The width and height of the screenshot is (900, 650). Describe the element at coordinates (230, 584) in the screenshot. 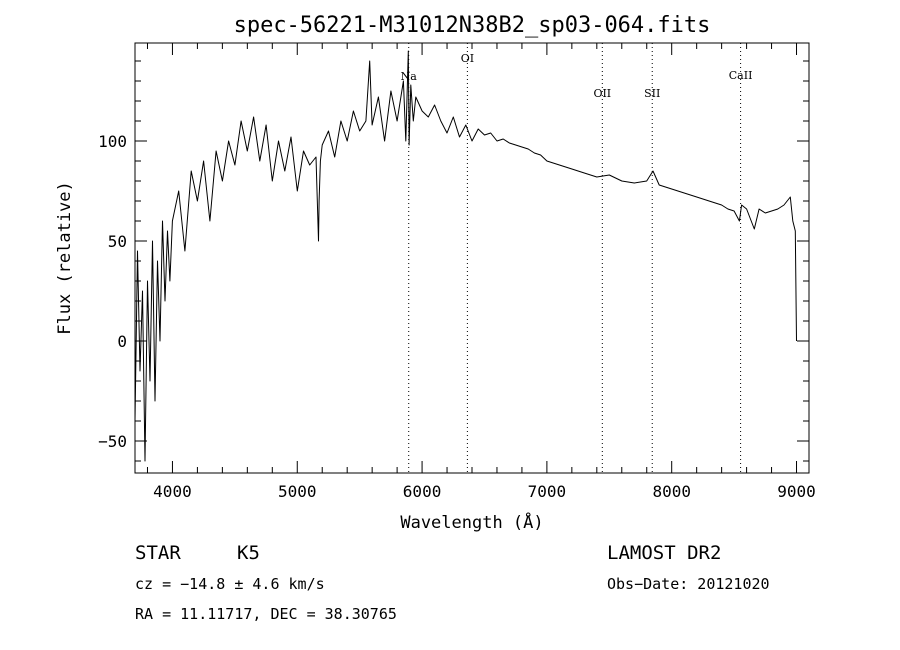

I see `redshift-readout: cz = −14.8 ± 4.6 km/s` at that location.